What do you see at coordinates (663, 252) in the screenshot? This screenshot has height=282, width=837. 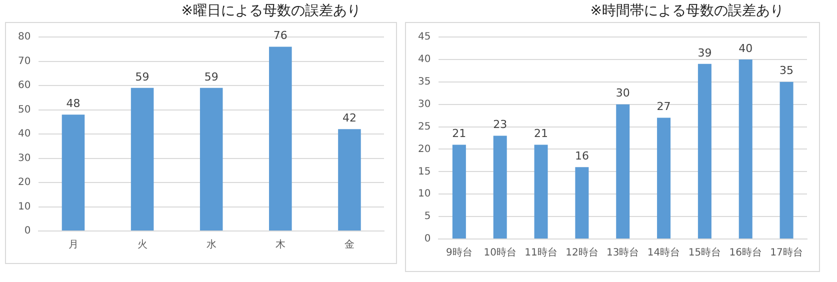 I see `x-tick-label: 14時台` at bounding box center [663, 252].